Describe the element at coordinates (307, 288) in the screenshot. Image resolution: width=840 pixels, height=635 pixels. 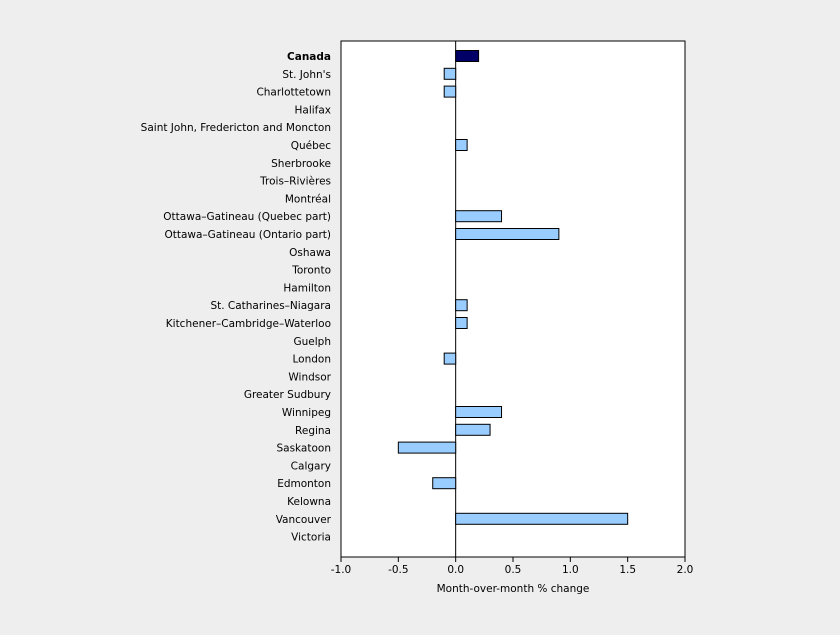
I see `category-label: Hamilton` at that location.